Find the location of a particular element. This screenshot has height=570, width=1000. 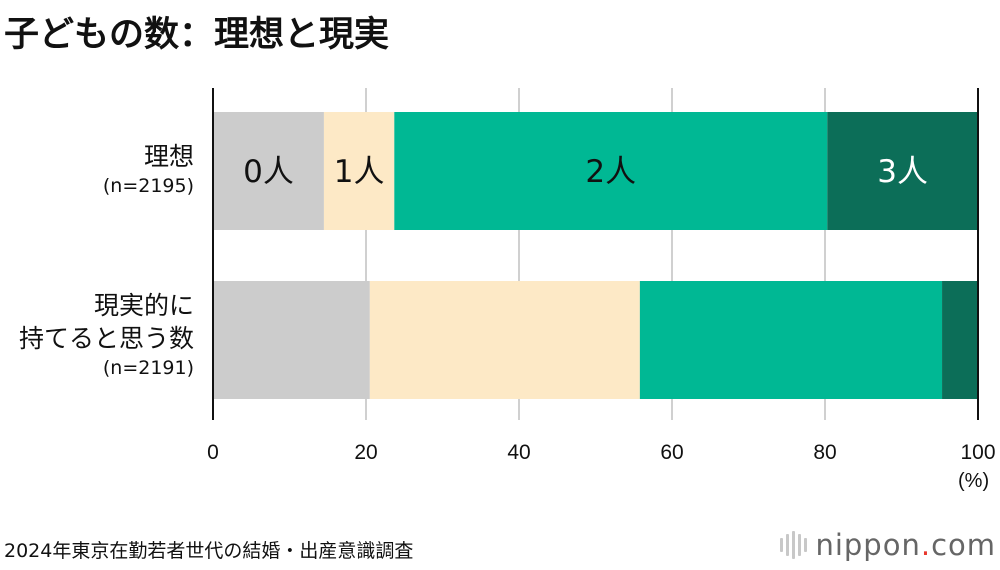

series-label-4: 3人 is located at coordinates (902, 172).